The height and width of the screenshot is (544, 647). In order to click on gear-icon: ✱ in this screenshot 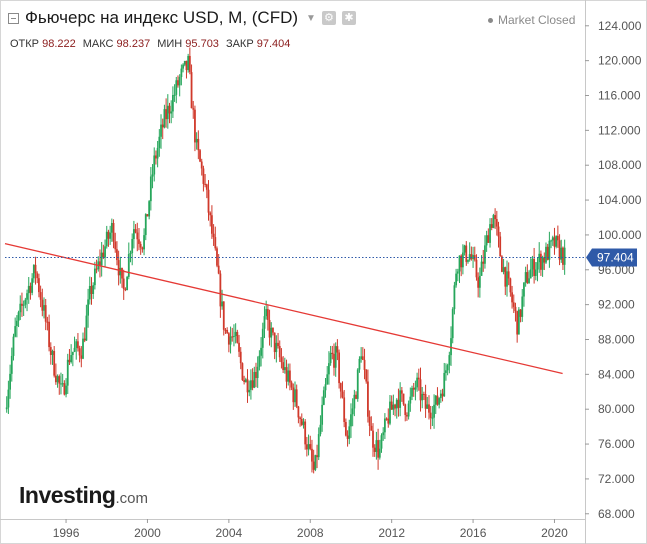, I will do `click(348, 18)`.